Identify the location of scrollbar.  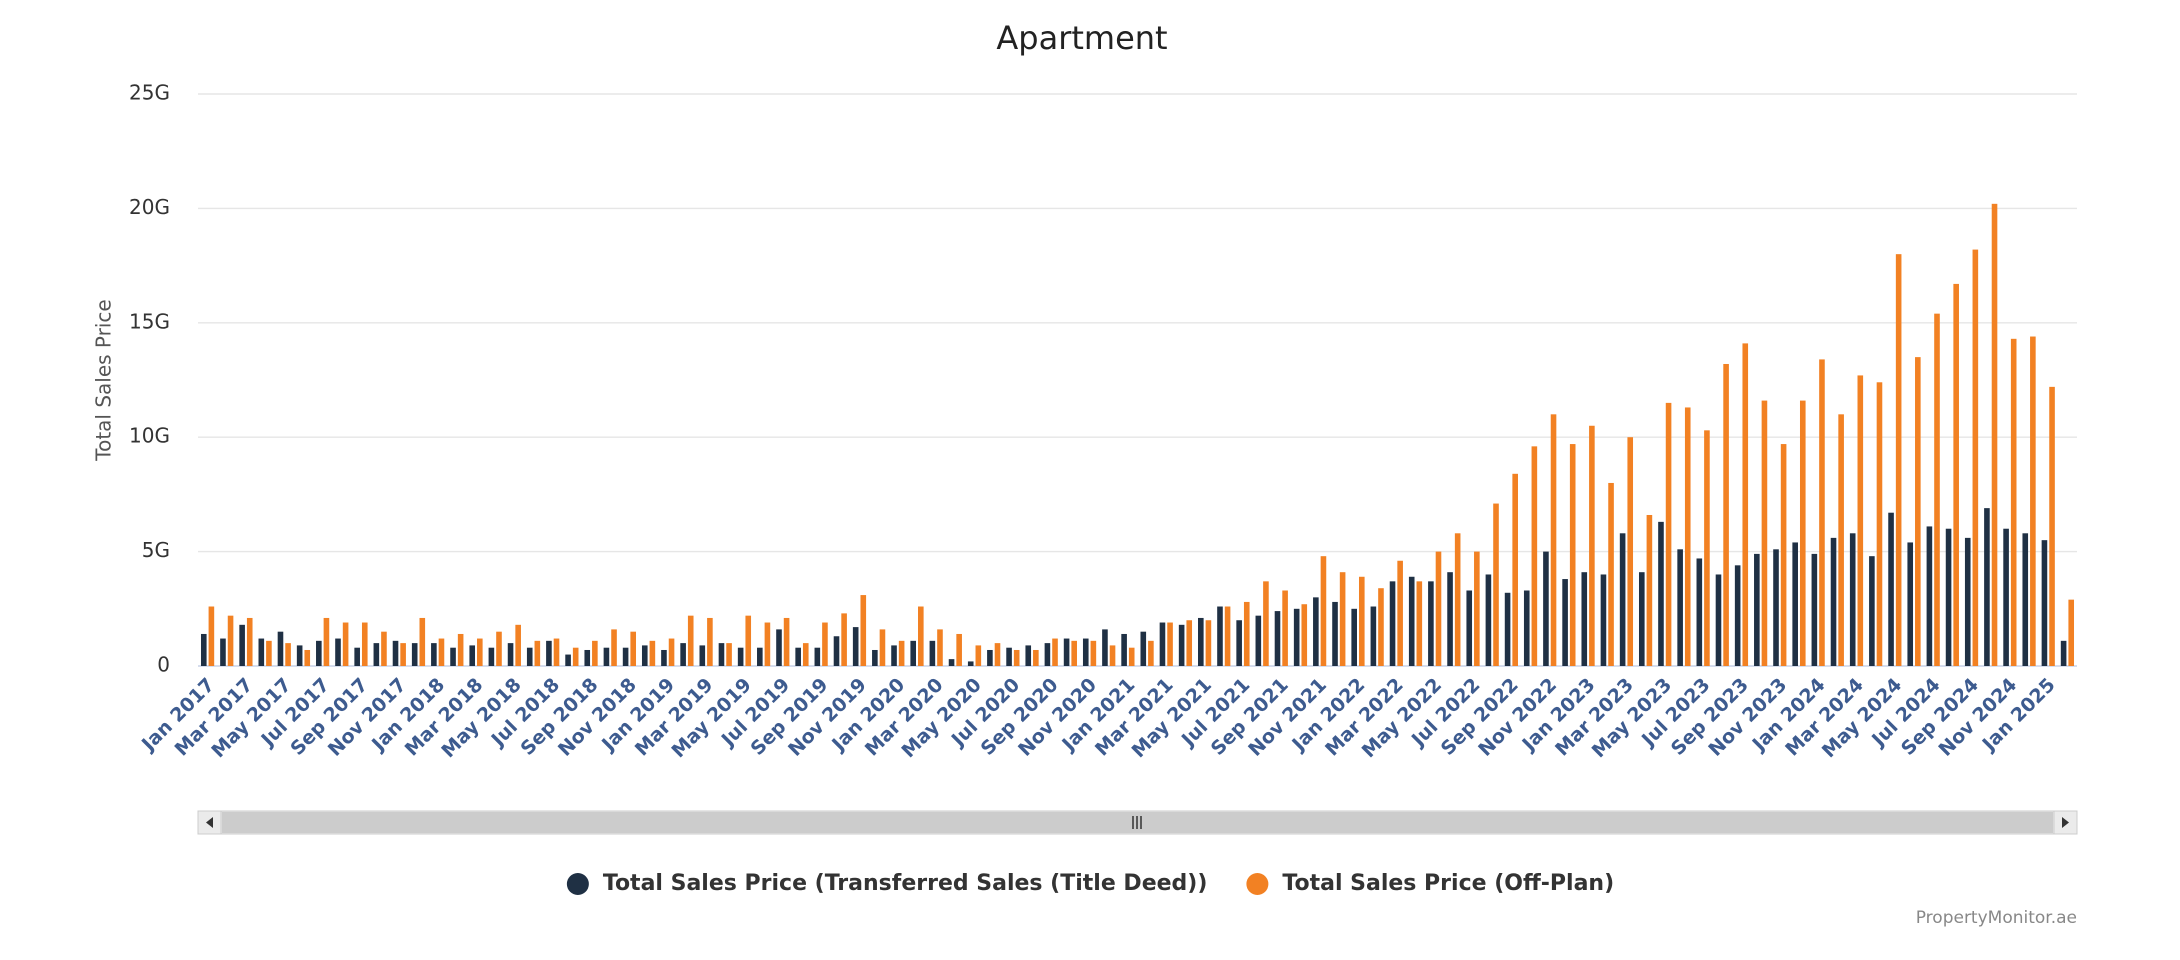
(1137, 822).